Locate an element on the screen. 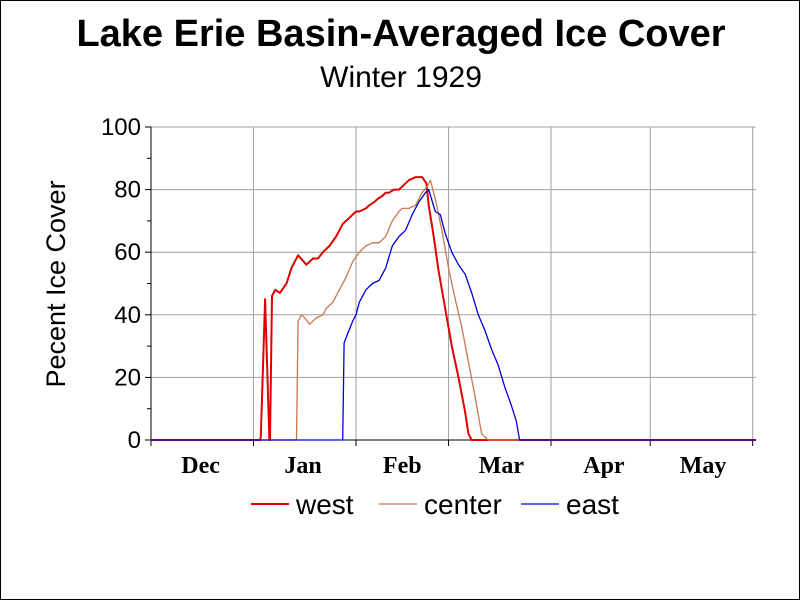 This screenshot has height=601, width=800. chart-subtitle: Winter 1929 is located at coordinates (401, 77).